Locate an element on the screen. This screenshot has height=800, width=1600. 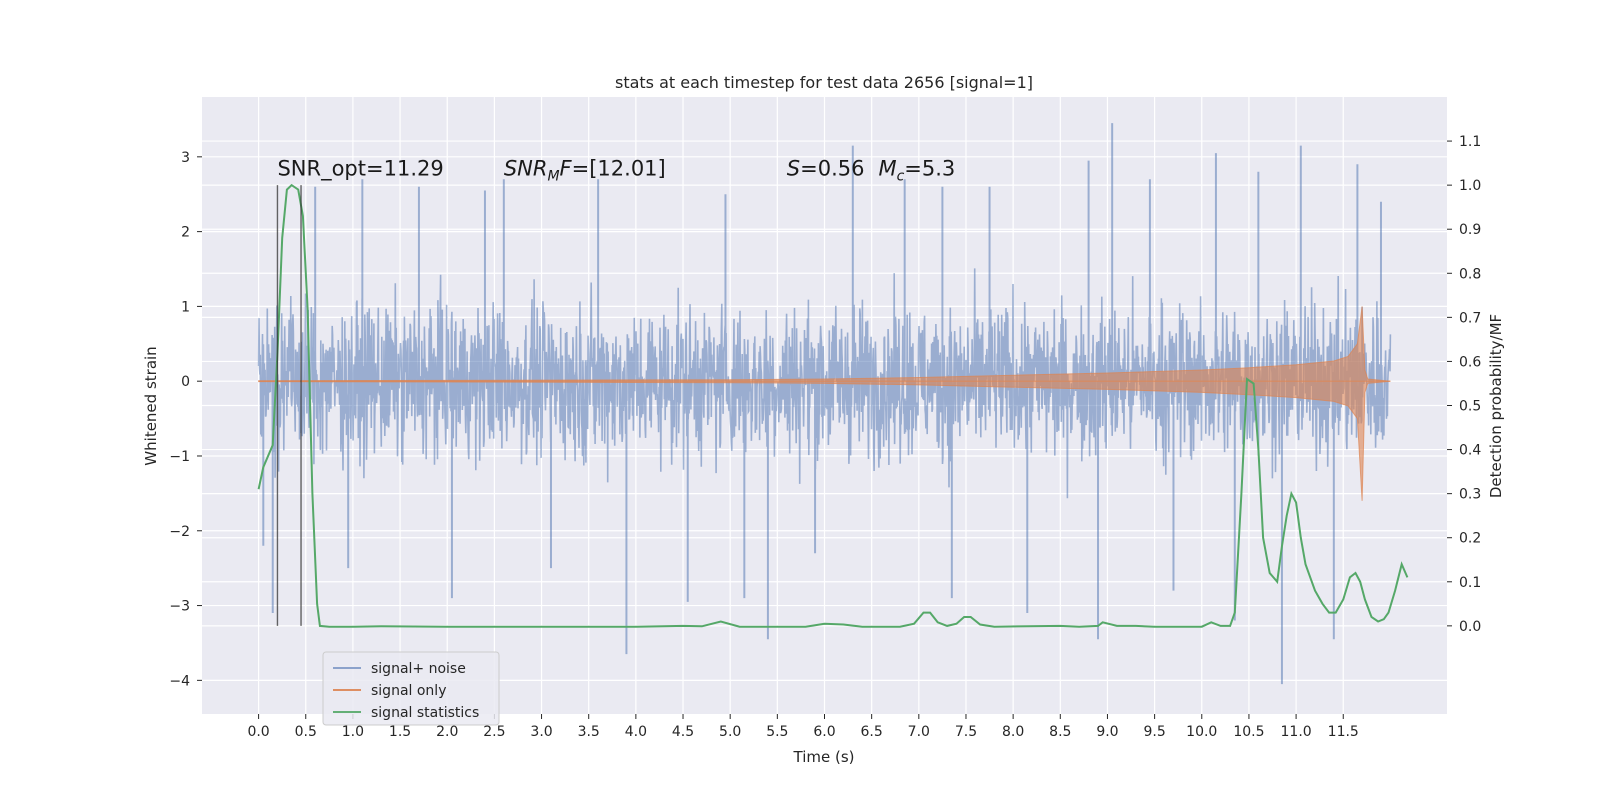
annotation-s-symbol: S is located at coordinates (793, 169).